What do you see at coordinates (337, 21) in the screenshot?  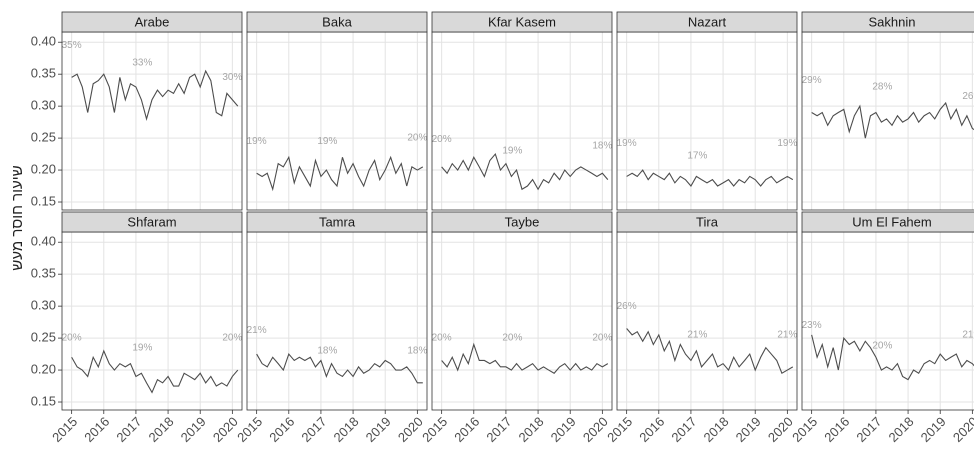 I see `strip-title: Baka` at bounding box center [337, 21].